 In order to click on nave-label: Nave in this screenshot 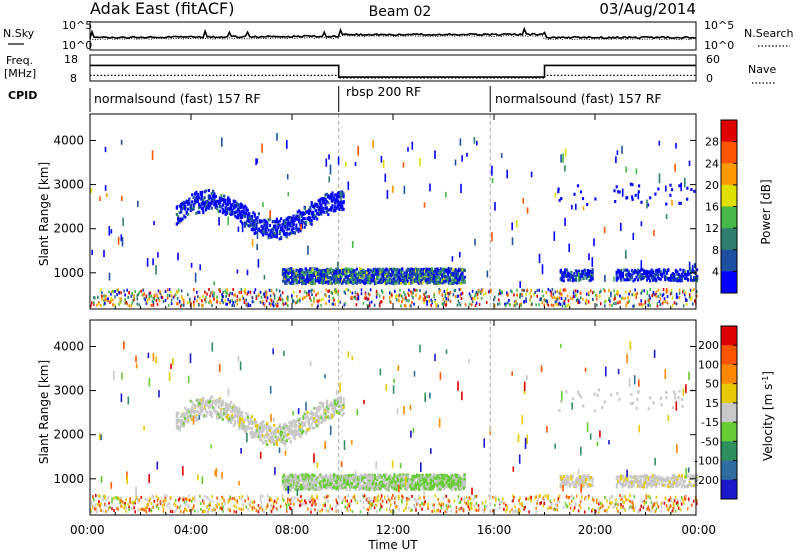, I will do `click(762, 69)`.